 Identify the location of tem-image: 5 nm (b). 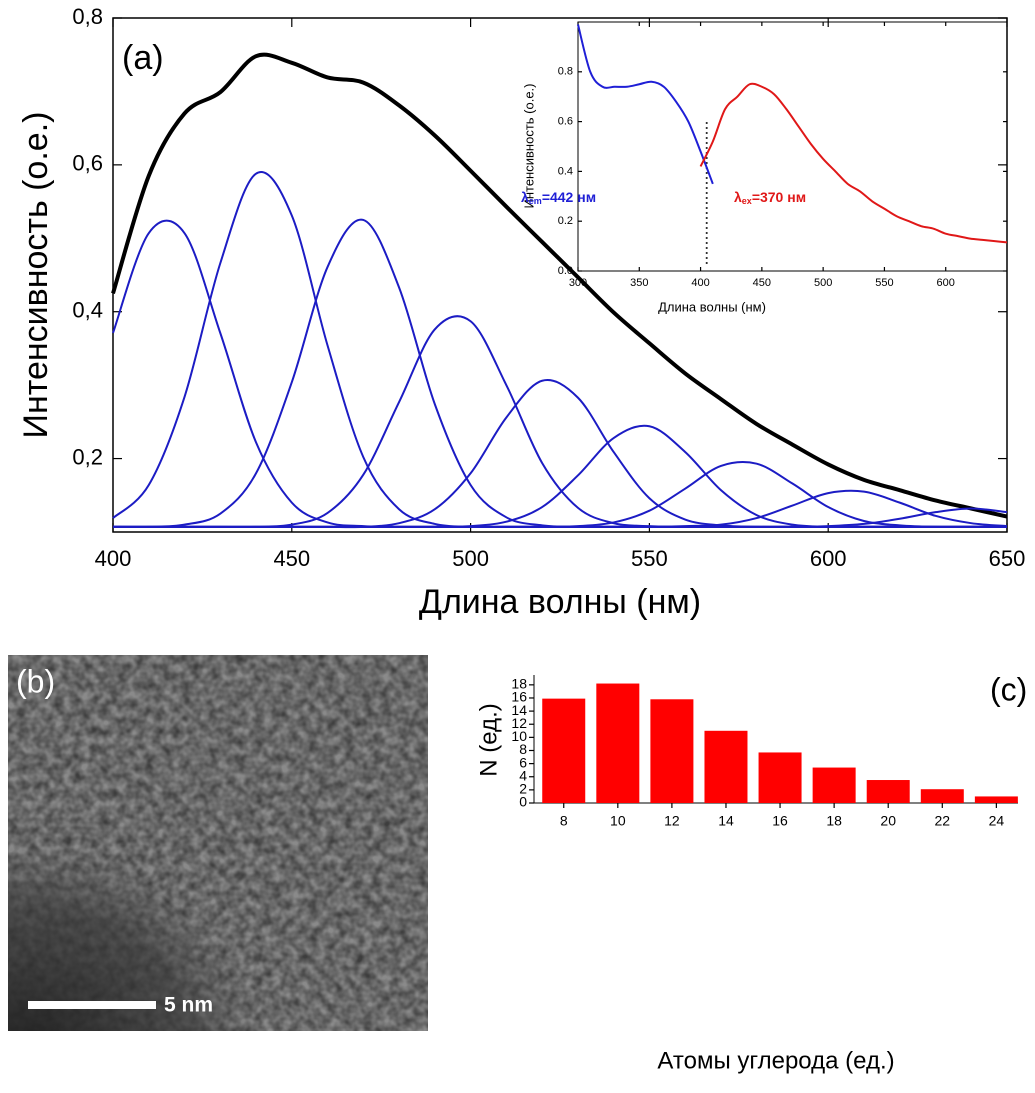
(218, 843).